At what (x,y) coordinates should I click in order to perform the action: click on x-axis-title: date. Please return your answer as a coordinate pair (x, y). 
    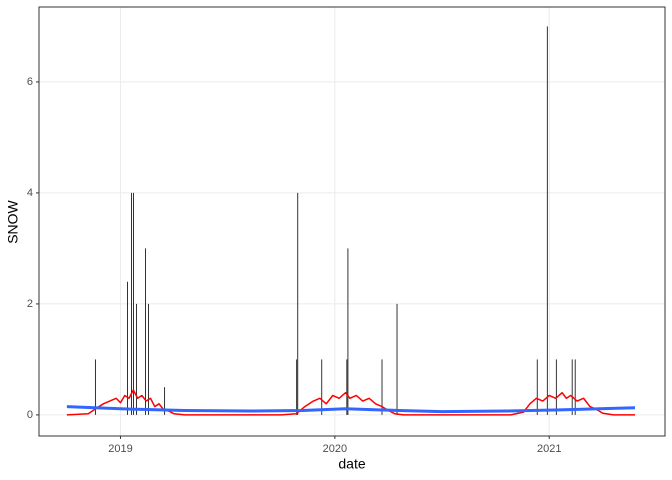
    Looking at the image, I should click on (351, 464).